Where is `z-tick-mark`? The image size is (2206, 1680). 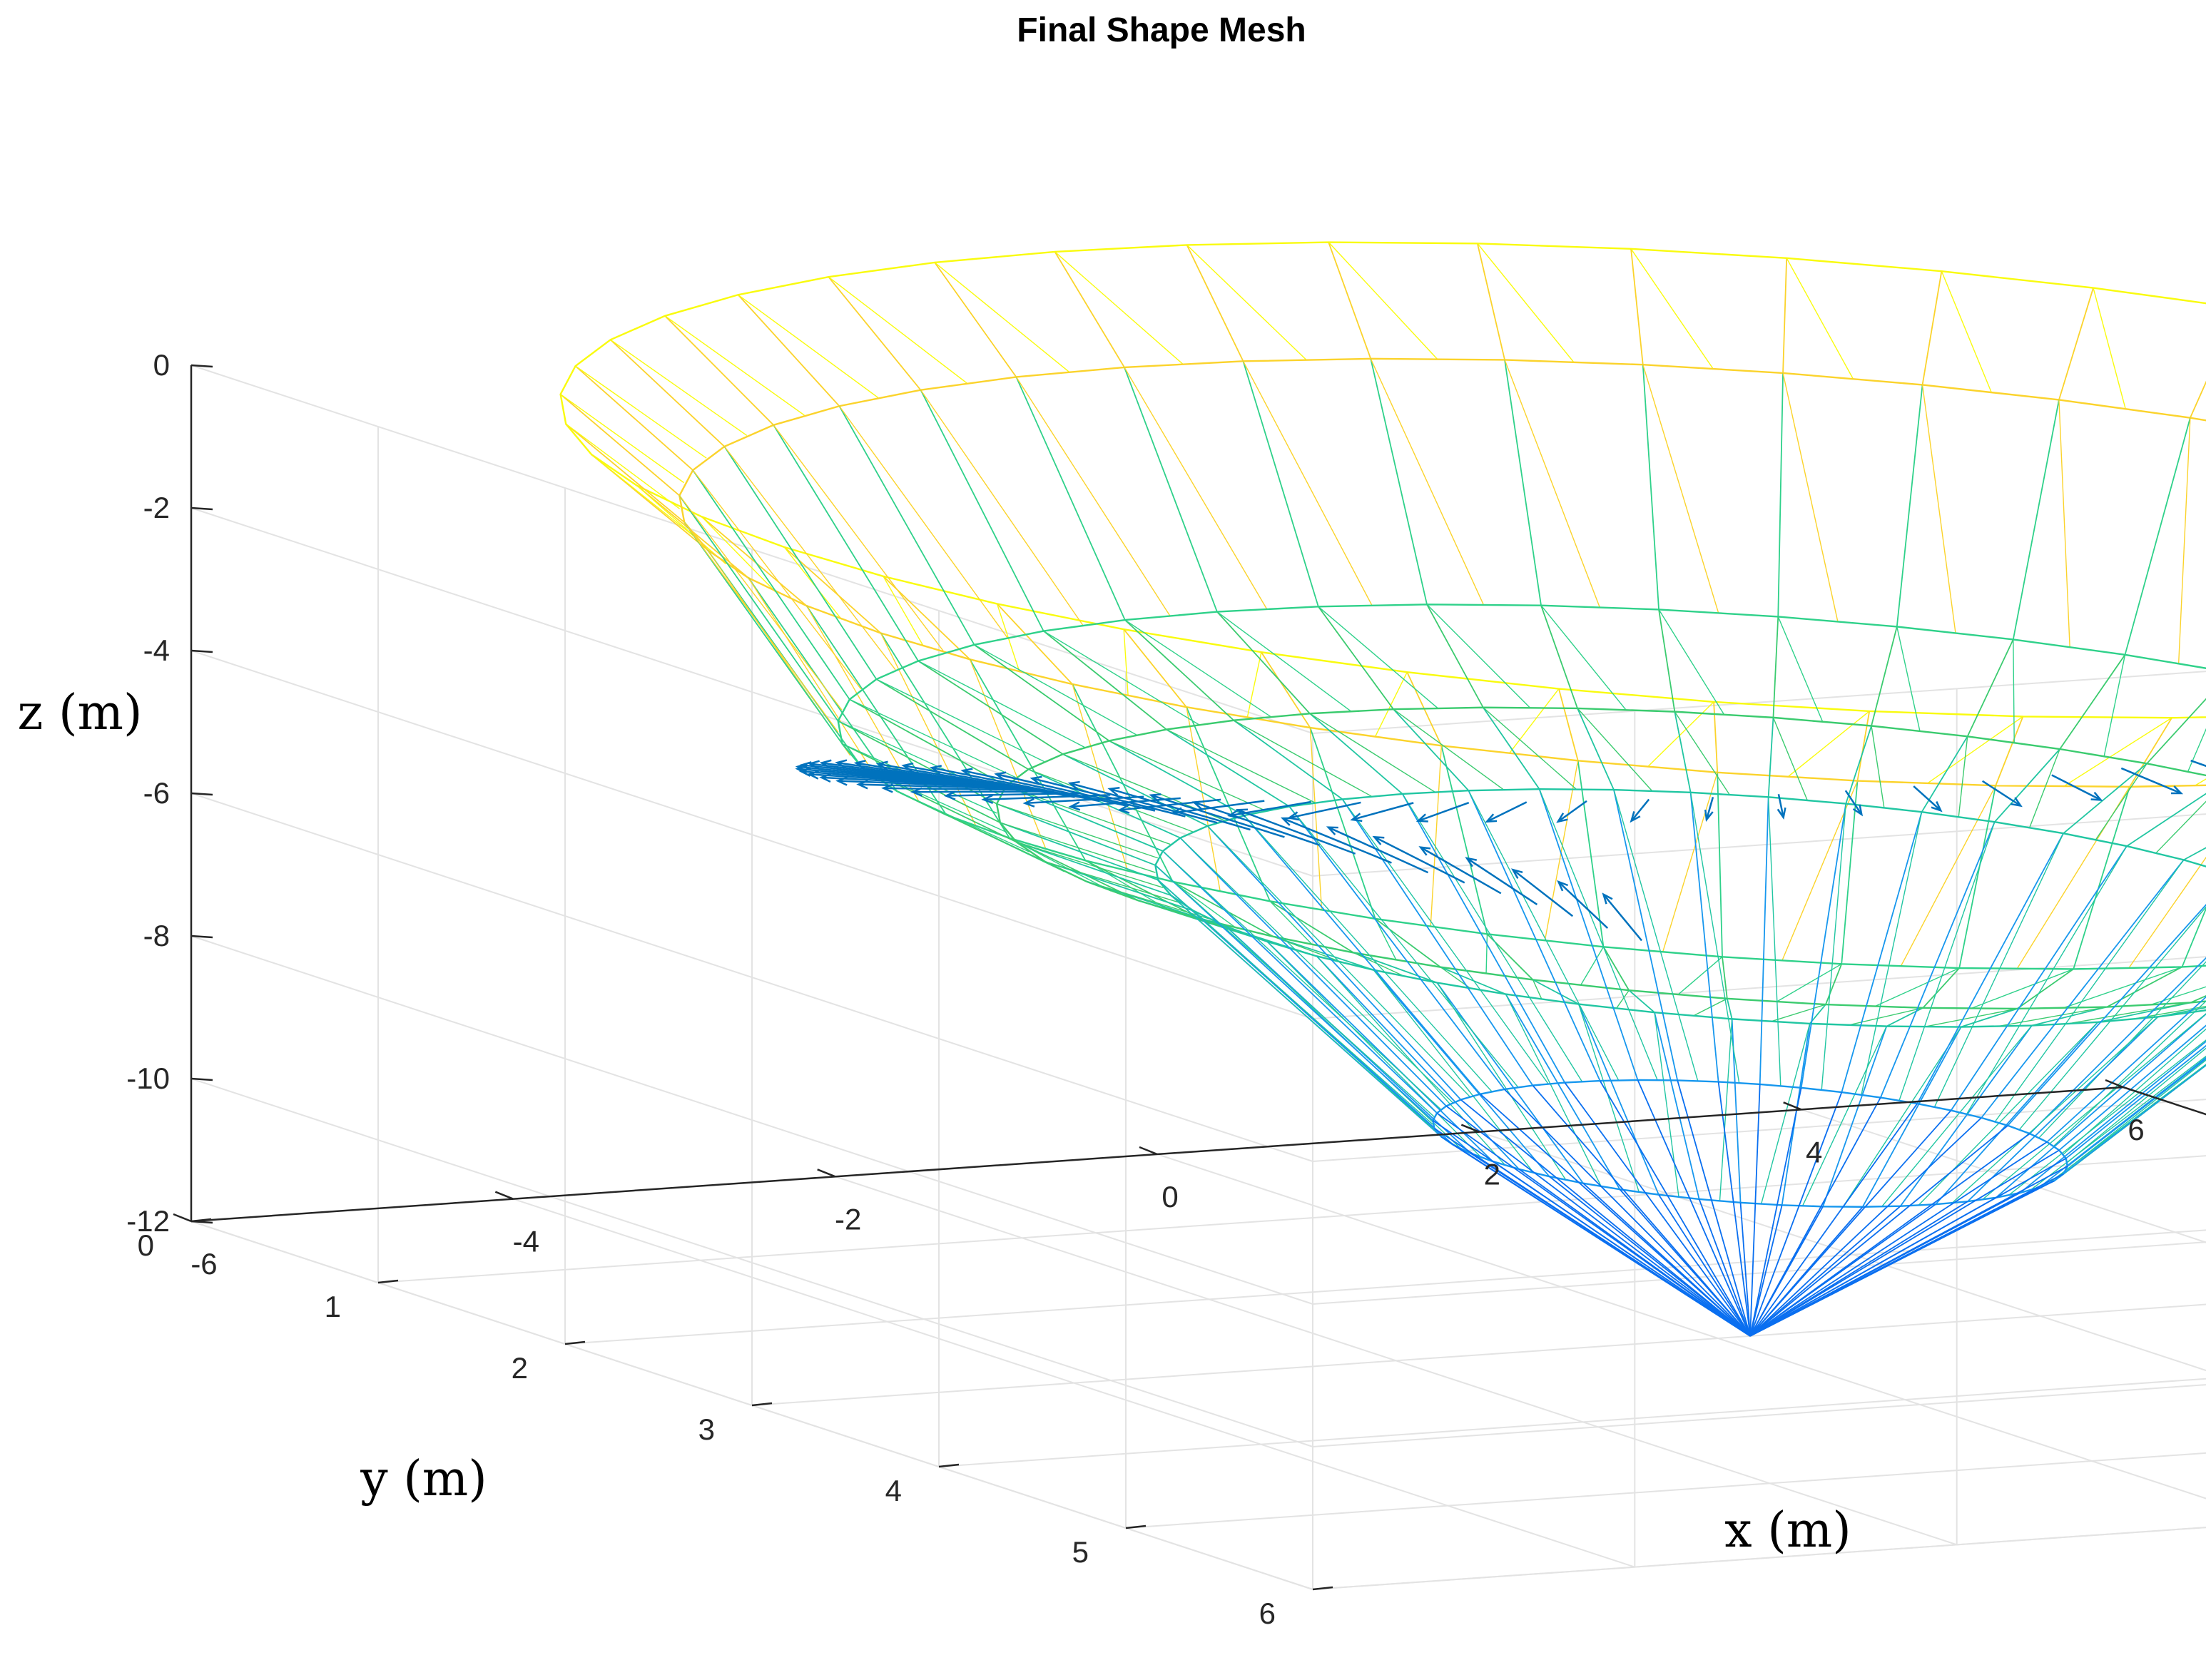 z-tick-mark is located at coordinates (201, 937).